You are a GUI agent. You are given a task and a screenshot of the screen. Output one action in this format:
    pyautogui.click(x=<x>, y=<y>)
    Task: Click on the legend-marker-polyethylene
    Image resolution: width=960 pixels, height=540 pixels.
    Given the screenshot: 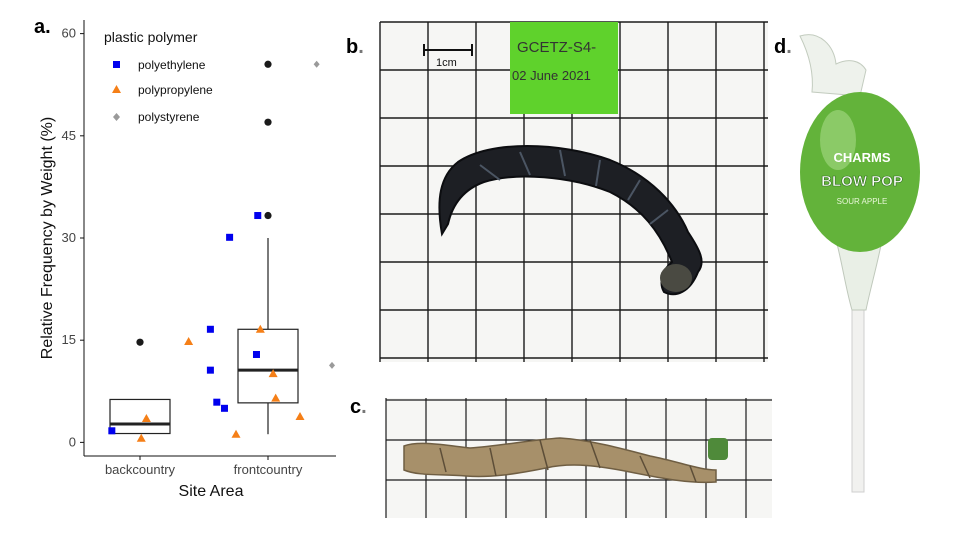 What is the action you would take?
    pyautogui.click(x=116, y=64)
    